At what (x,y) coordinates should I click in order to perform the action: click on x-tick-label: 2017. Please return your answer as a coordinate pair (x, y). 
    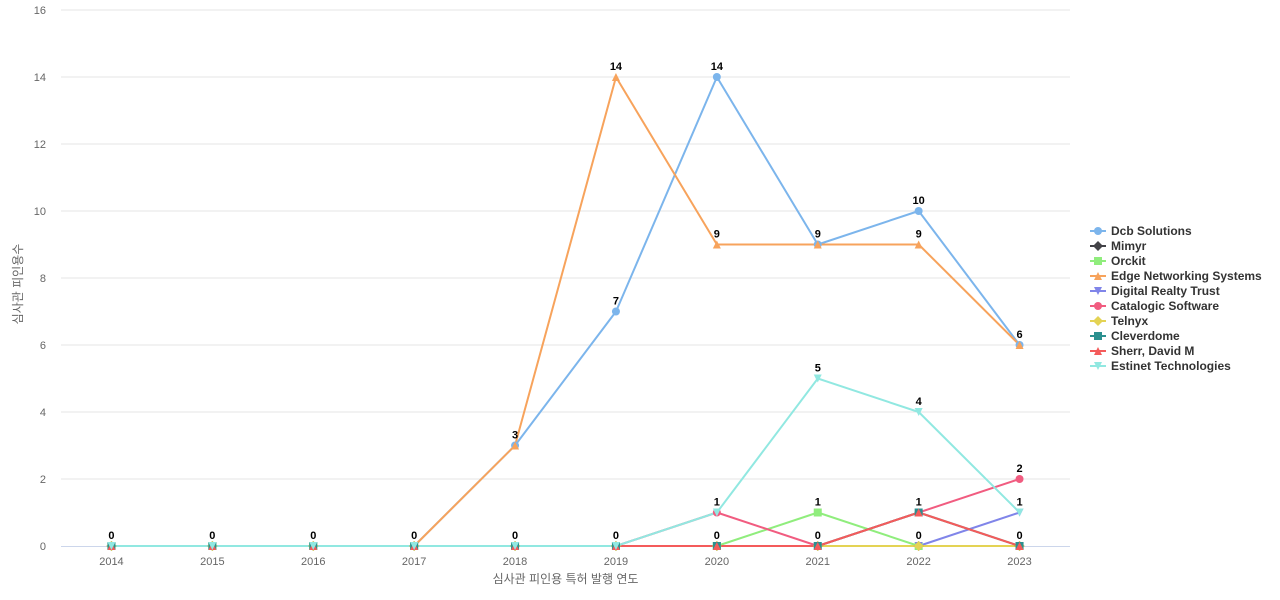
    Looking at the image, I should click on (414, 562).